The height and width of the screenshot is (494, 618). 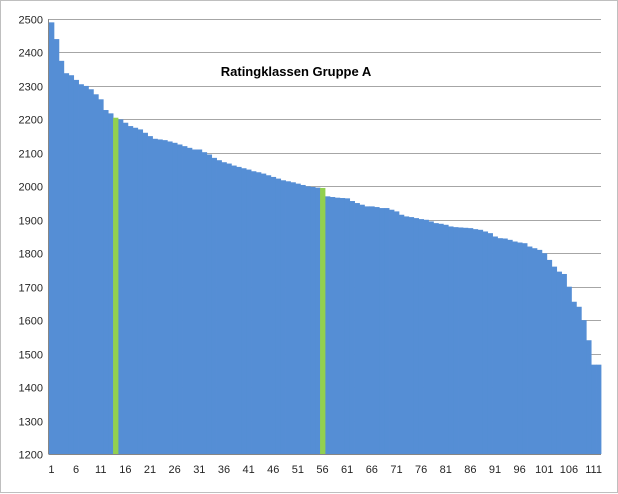 What do you see at coordinates (76, 470) in the screenshot?
I see `x-tick-label: 6` at bounding box center [76, 470].